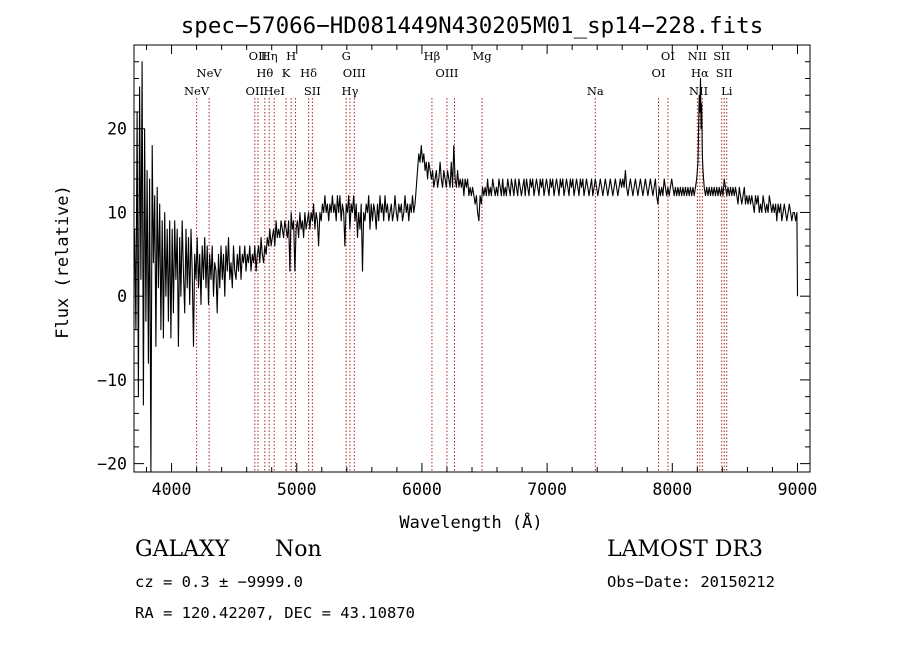 The width and height of the screenshot is (900, 649). What do you see at coordinates (672, 489) in the screenshot?
I see `x-tick-label: 8000` at bounding box center [672, 489].